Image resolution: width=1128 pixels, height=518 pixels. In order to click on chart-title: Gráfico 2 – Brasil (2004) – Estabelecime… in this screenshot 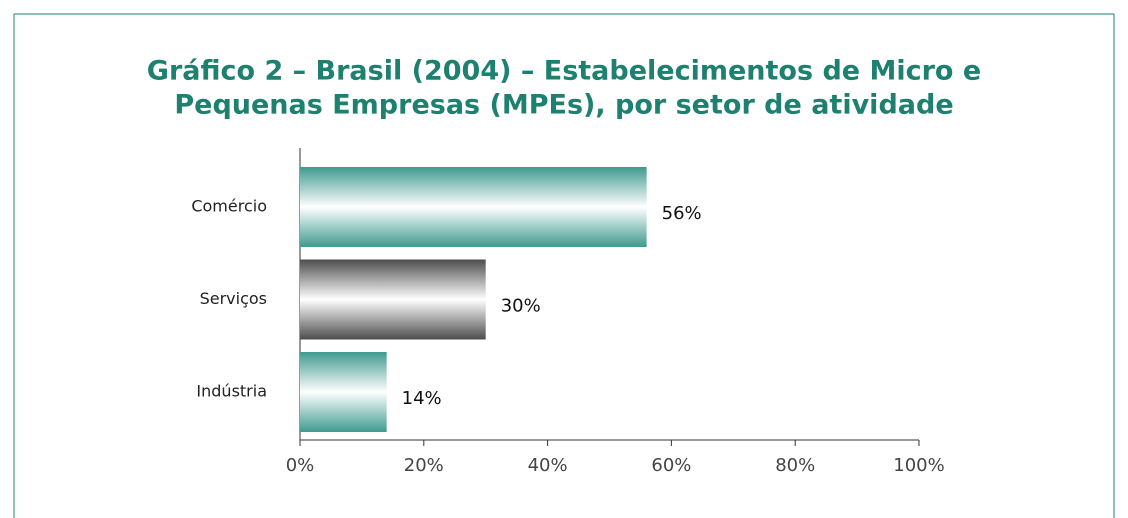, I will do `click(564, 71)`.